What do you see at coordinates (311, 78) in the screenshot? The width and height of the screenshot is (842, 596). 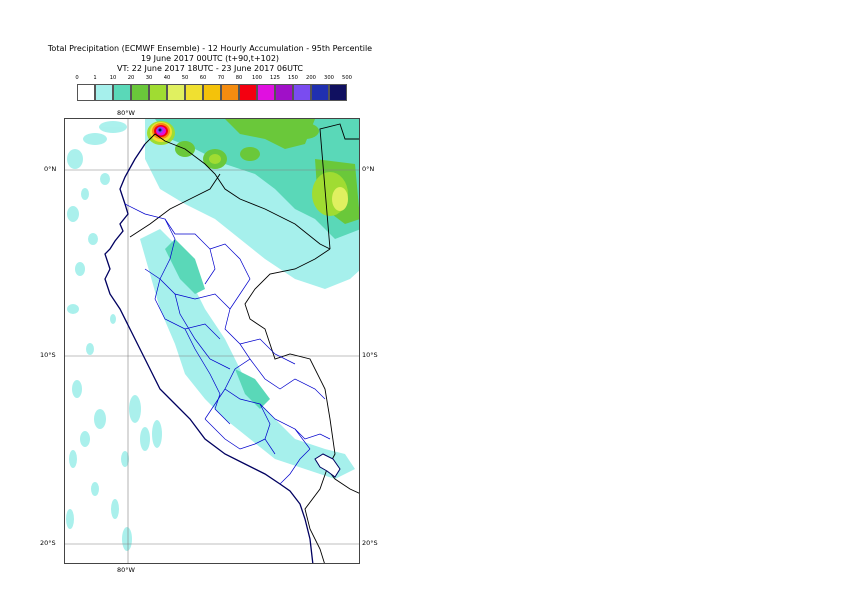 I see `colorbar-tick-label: 200` at bounding box center [311, 78].